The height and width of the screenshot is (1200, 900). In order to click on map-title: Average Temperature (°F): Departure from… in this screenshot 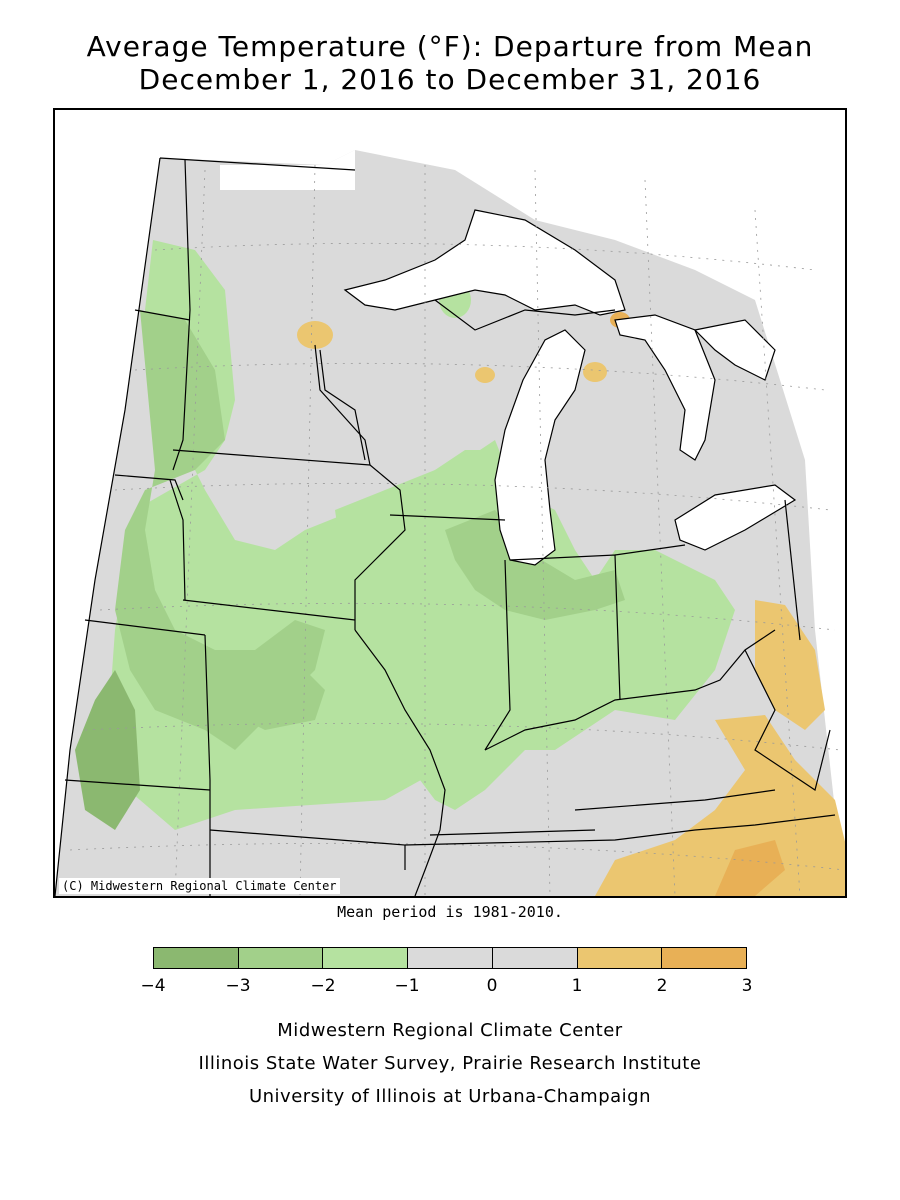, I will do `click(450, 46)`.